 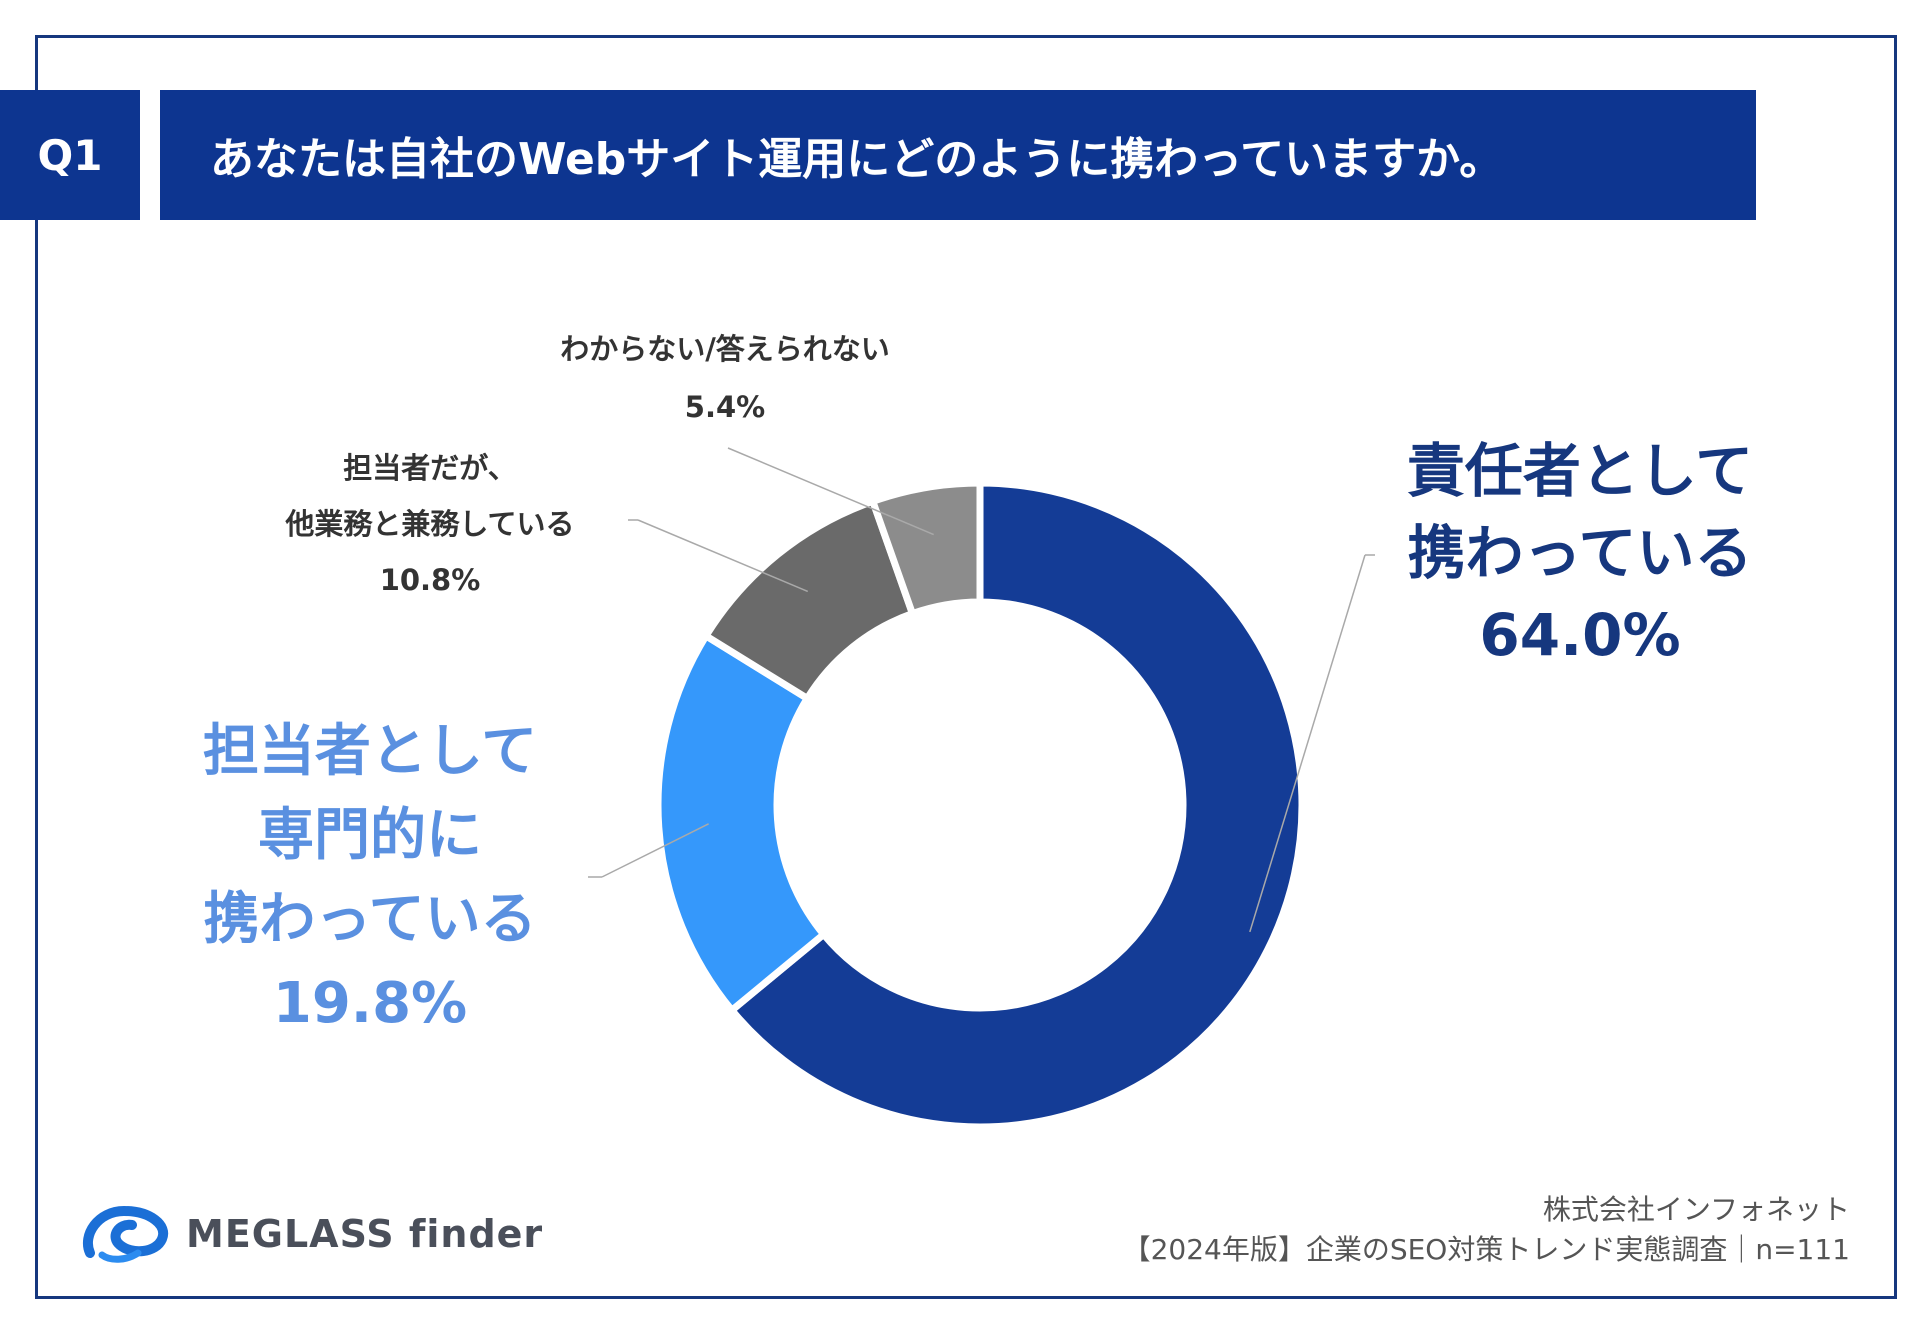 I want to click on leader-line-dk, so click(x=830, y=491).